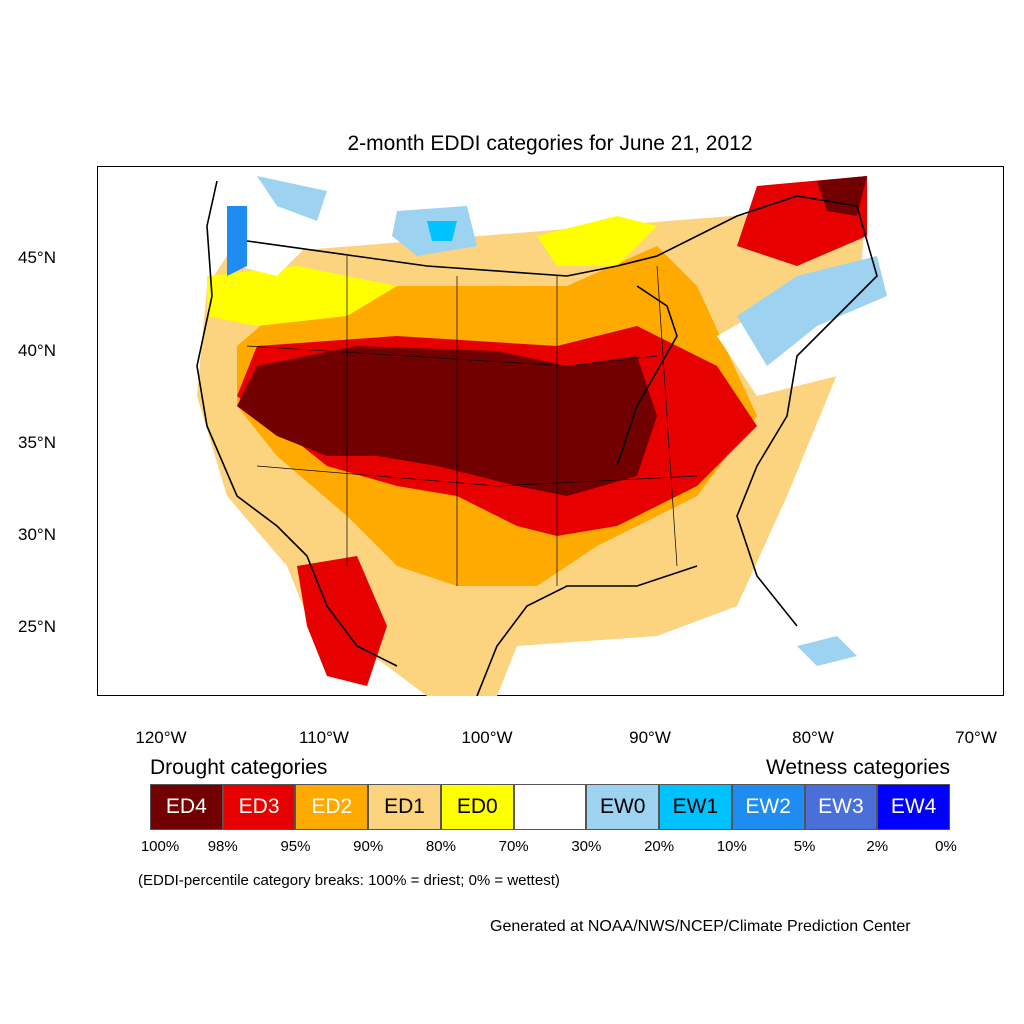  What do you see at coordinates (813, 737) in the screenshot?
I see `longitude-label: 80°W` at bounding box center [813, 737].